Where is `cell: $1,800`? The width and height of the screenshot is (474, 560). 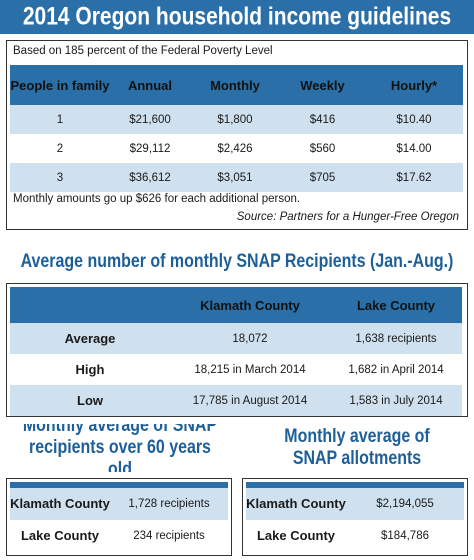 cell: $1,800 is located at coordinates (235, 119).